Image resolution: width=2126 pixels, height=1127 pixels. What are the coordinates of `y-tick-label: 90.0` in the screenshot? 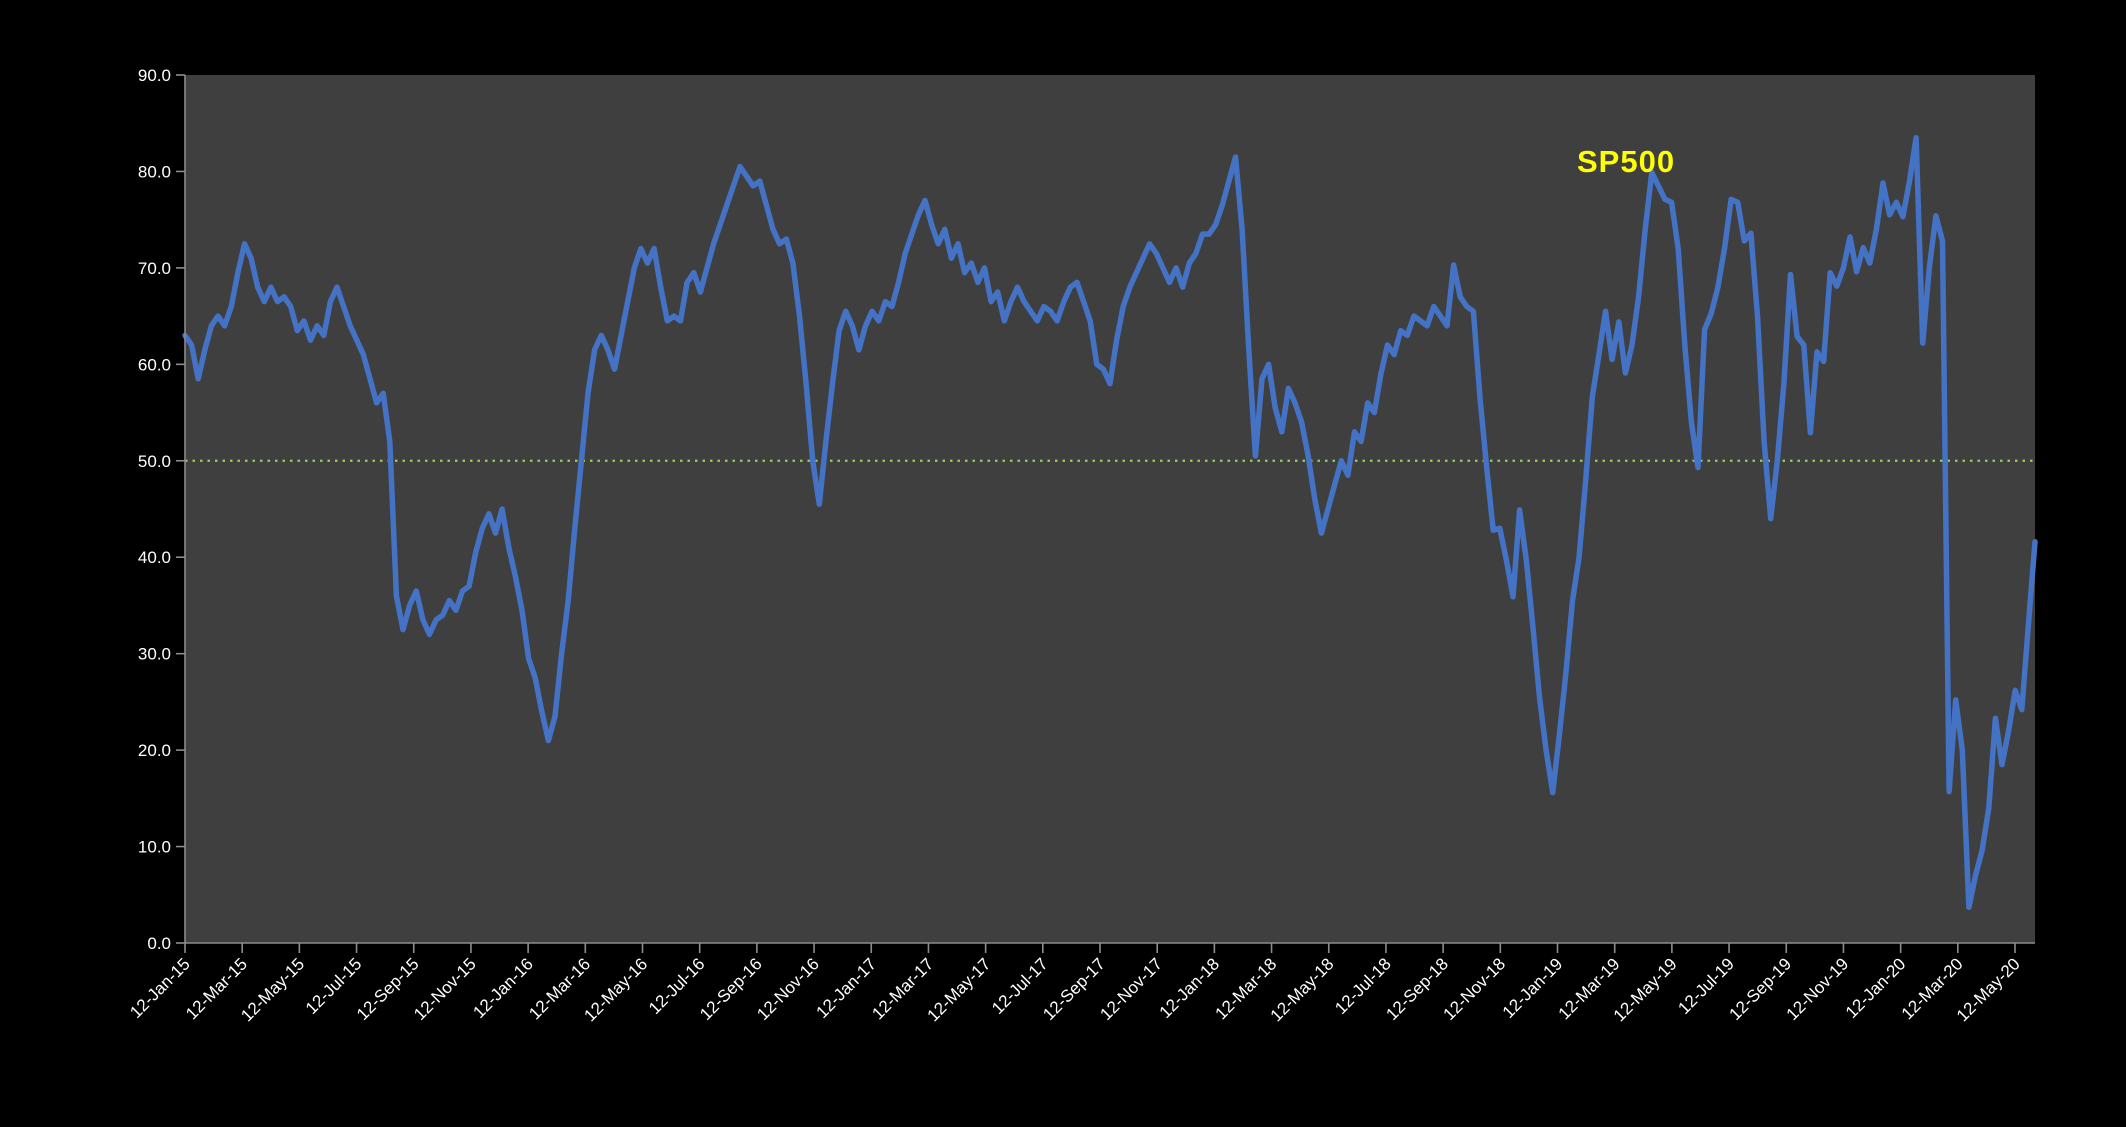 It's located at (154, 75).